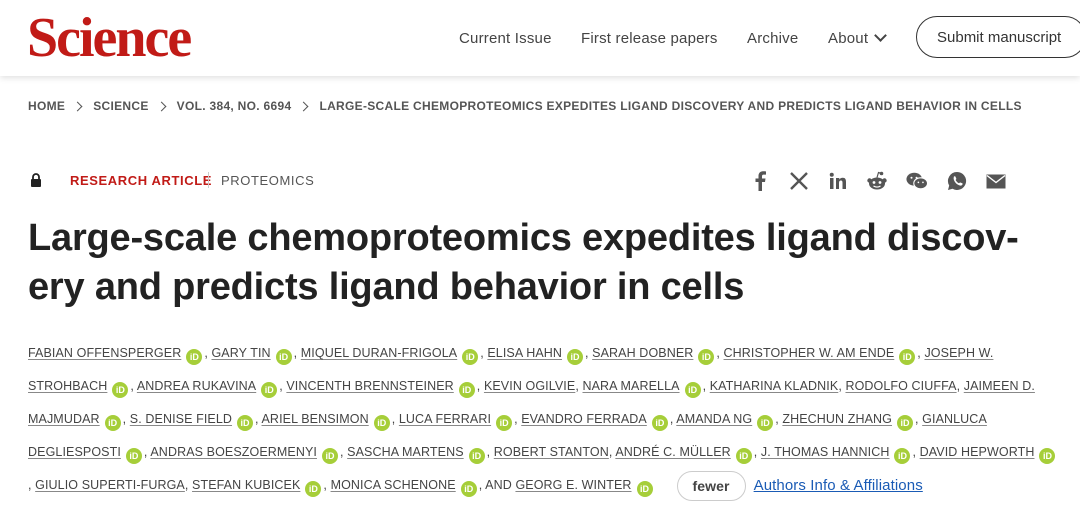 The height and width of the screenshot is (518, 1080). Describe the element at coordinates (110, 485) in the screenshot. I see `author-name: GIULIO SUPERTI-FURGA` at that location.